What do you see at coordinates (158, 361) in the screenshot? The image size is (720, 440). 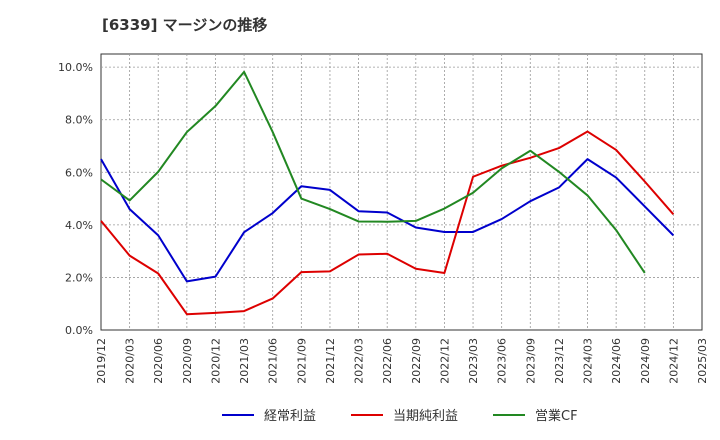 I see `x-tick-label: 2020/06` at bounding box center [158, 361].